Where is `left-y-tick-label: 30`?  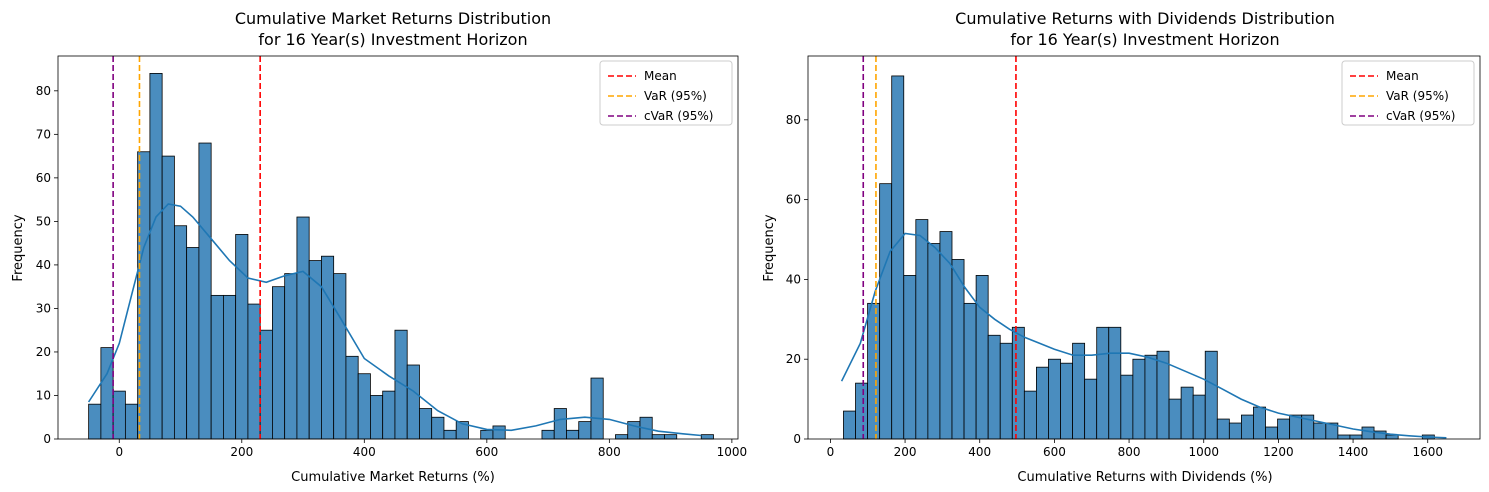
left-y-tick-label: 30 is located at coordinates (43, 308).